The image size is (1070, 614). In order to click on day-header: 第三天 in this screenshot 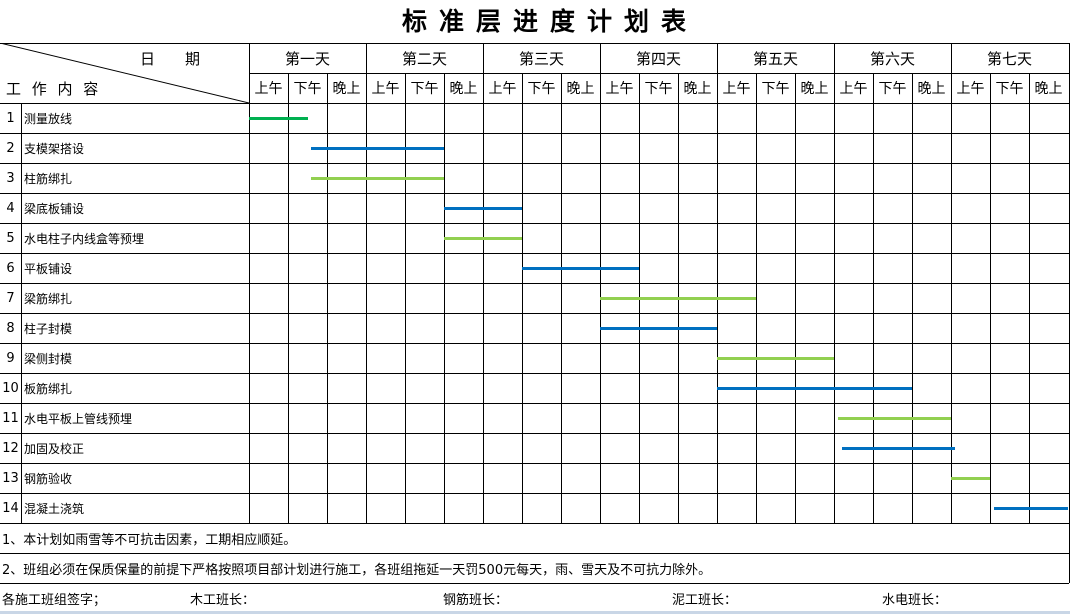, I will do `click(541, 58)`.